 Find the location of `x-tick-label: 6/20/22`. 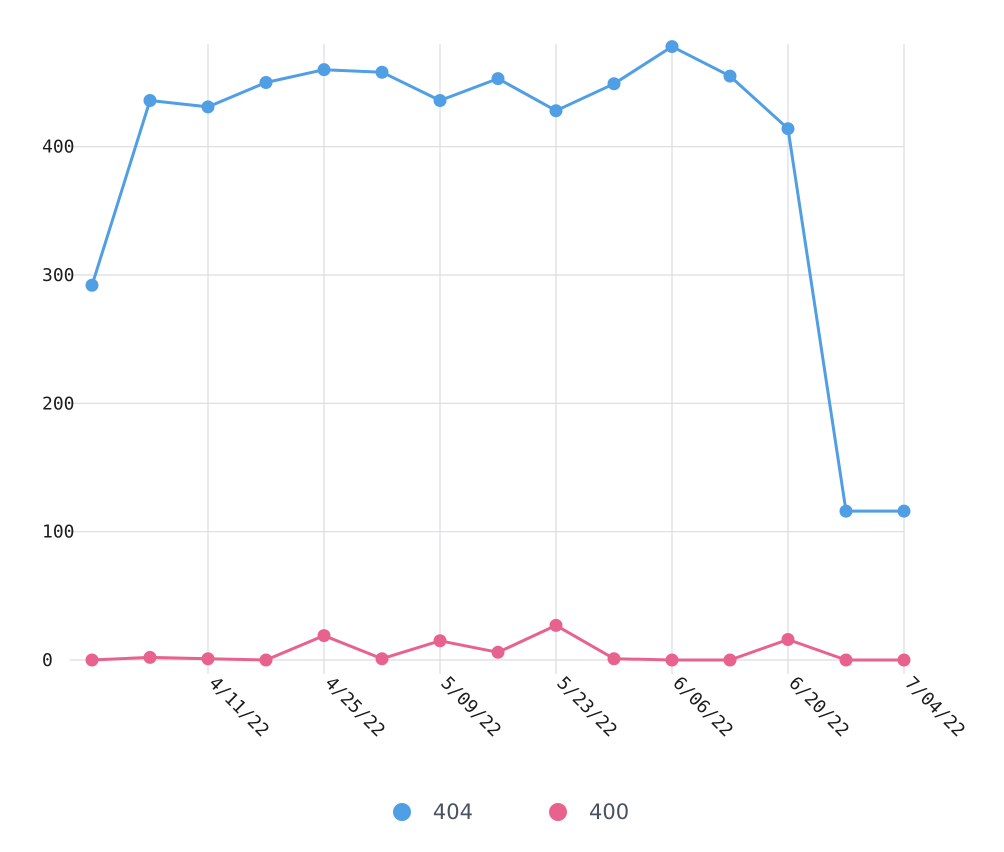

x-tick-label: 6/20/22 is located at coordinates (818, 707).